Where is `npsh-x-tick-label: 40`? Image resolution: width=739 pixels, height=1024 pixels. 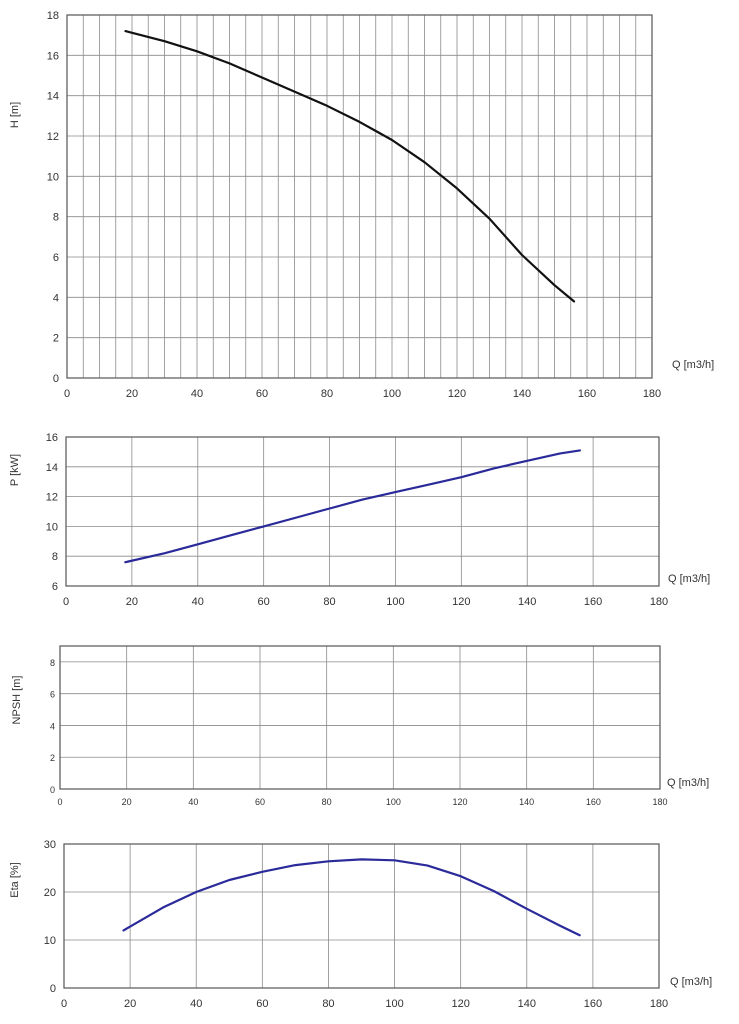
npsh-x-tick-label: 40 is located at coordinates (193, 802).